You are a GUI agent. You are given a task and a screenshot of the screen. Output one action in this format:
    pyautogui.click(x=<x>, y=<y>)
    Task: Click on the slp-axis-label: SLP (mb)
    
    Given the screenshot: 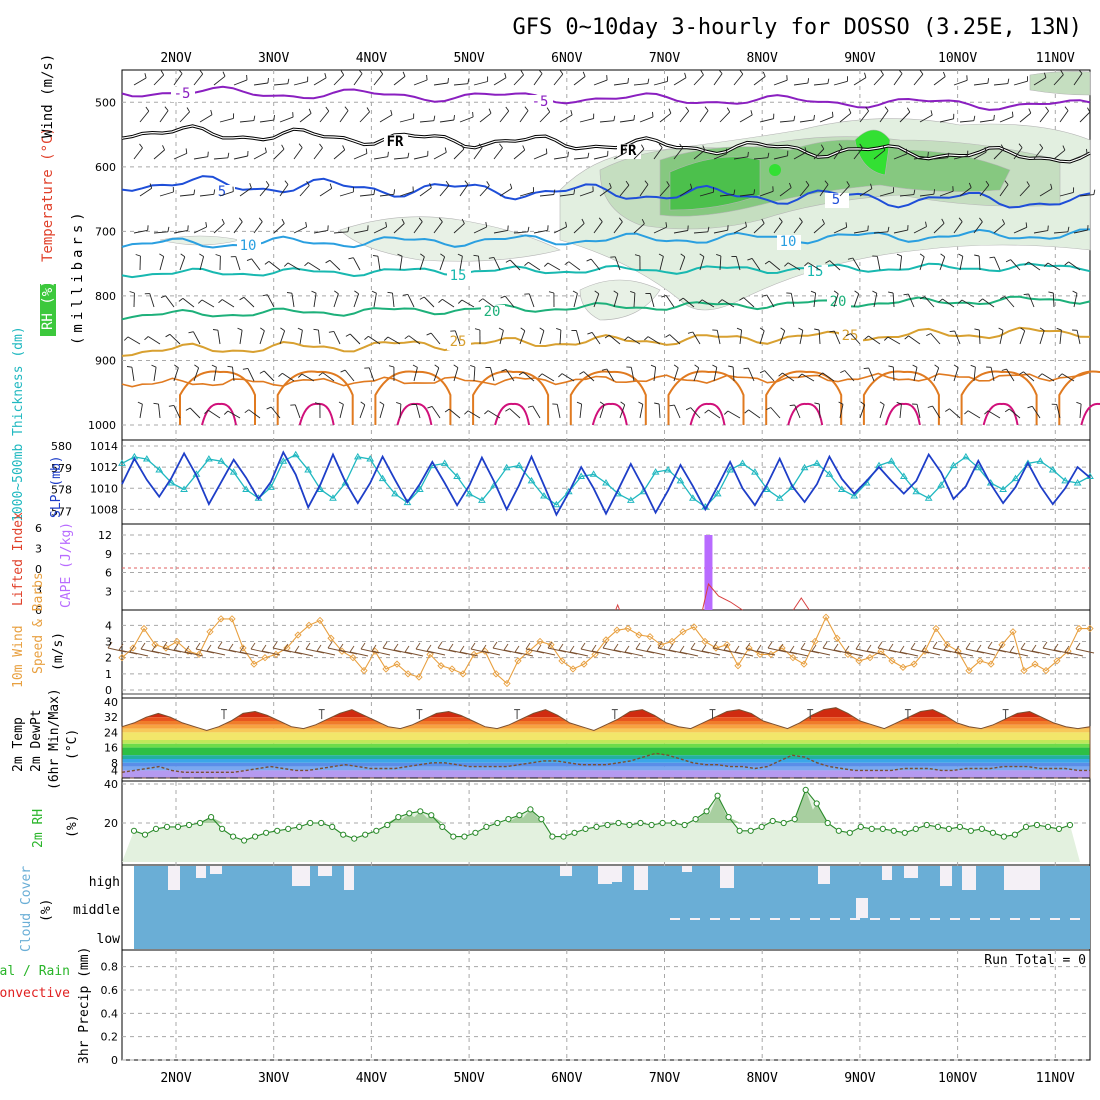 What is the action you would take?
    pyautogui.click(x=56, y=486)
    